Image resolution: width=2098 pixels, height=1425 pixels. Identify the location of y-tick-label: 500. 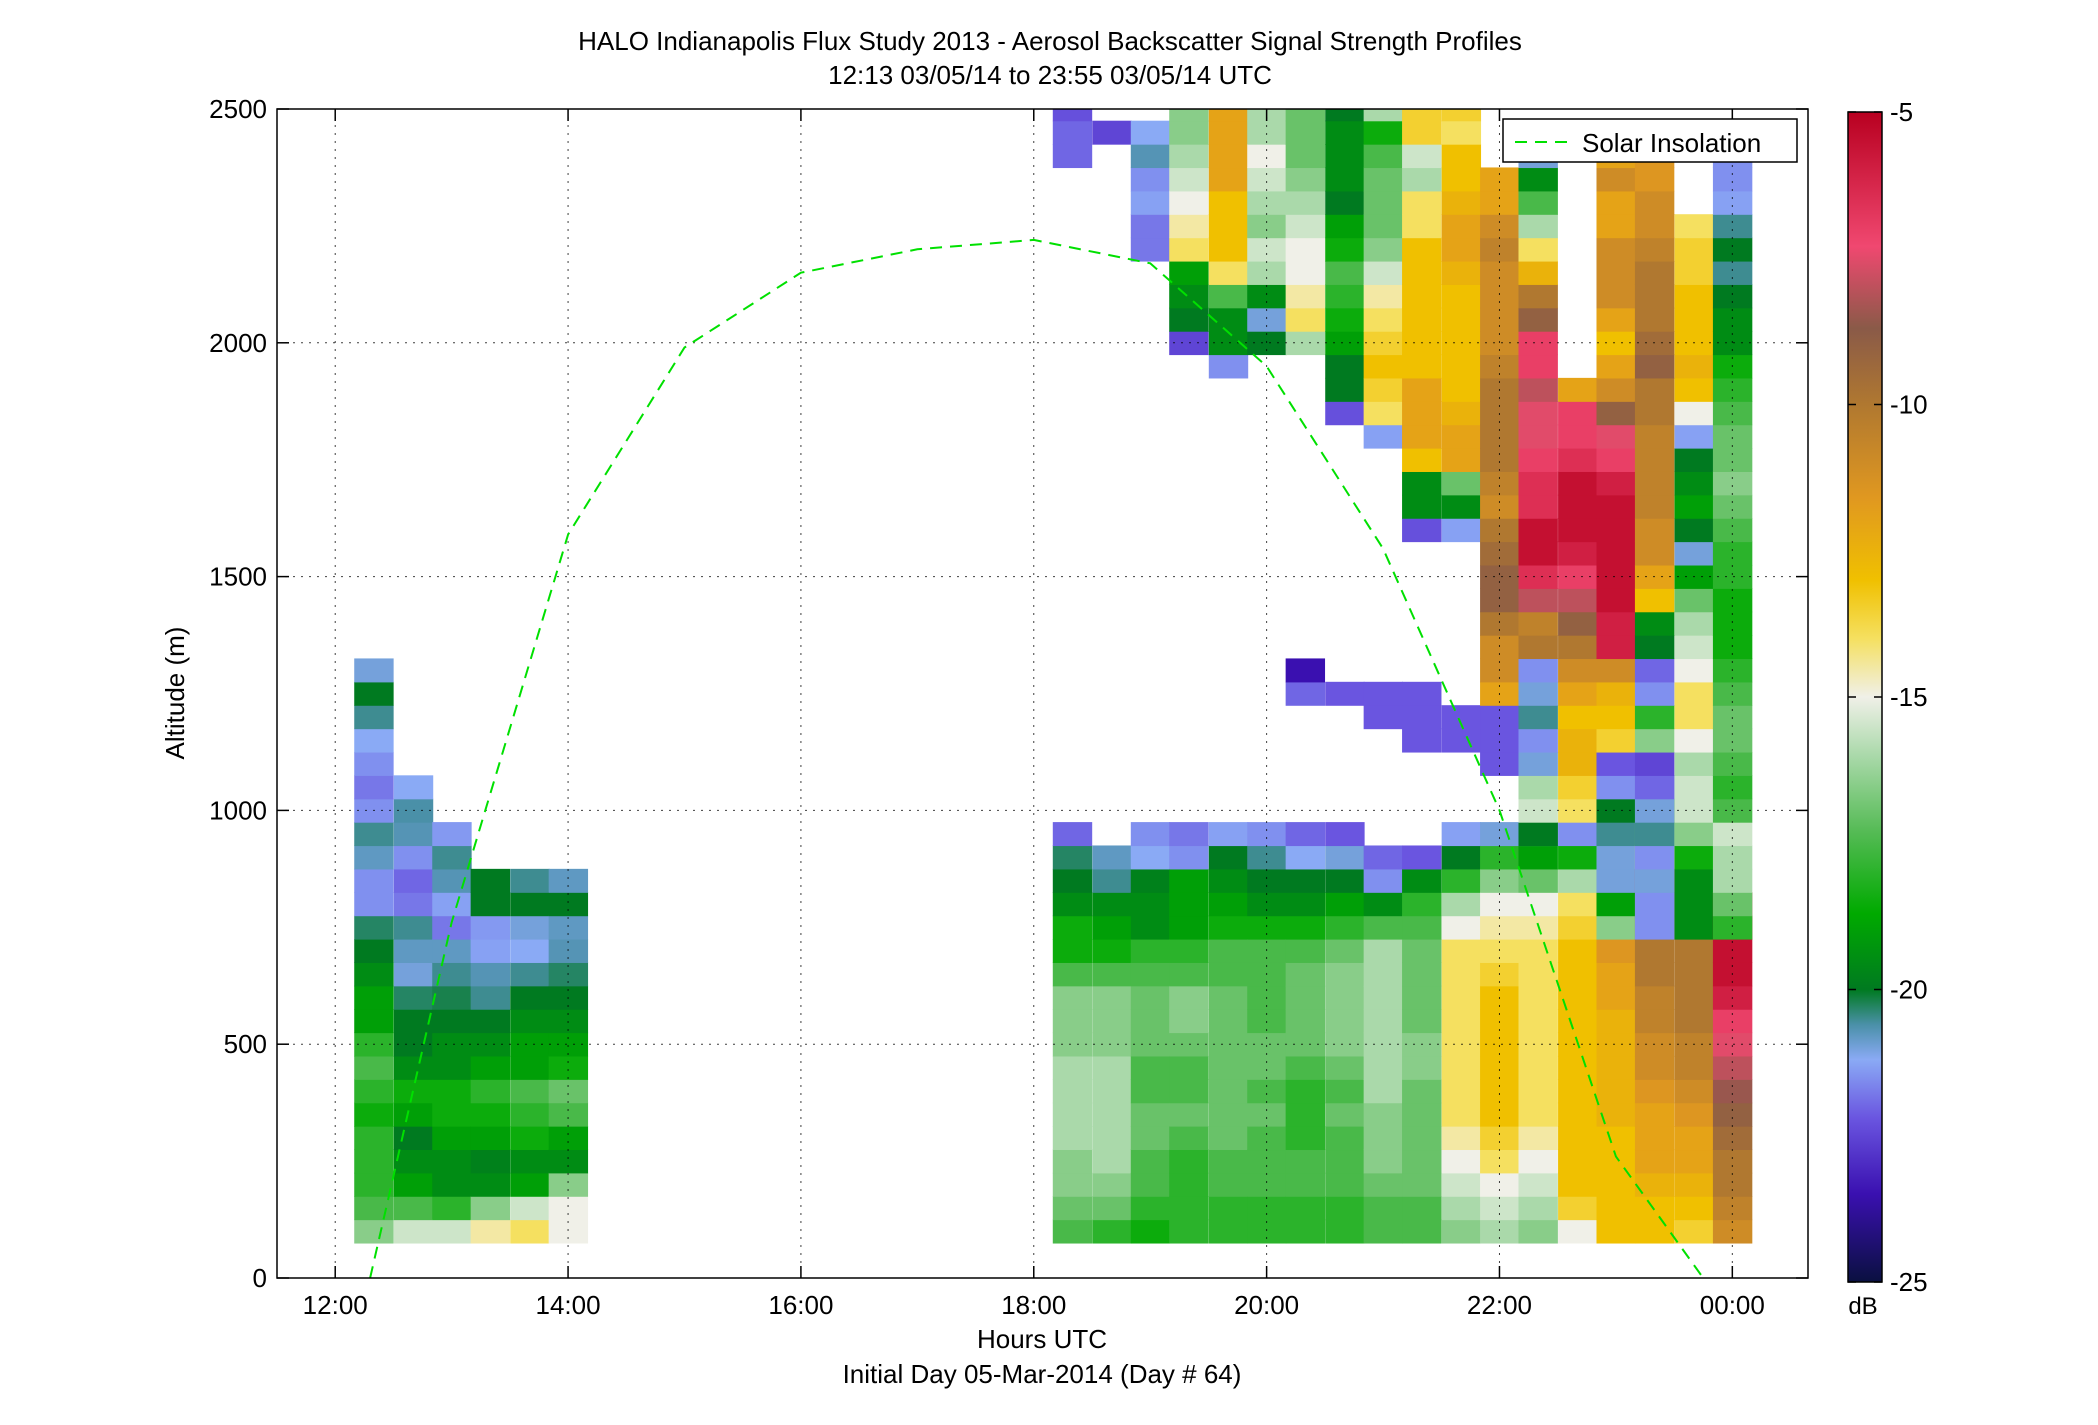
(245, 1044).